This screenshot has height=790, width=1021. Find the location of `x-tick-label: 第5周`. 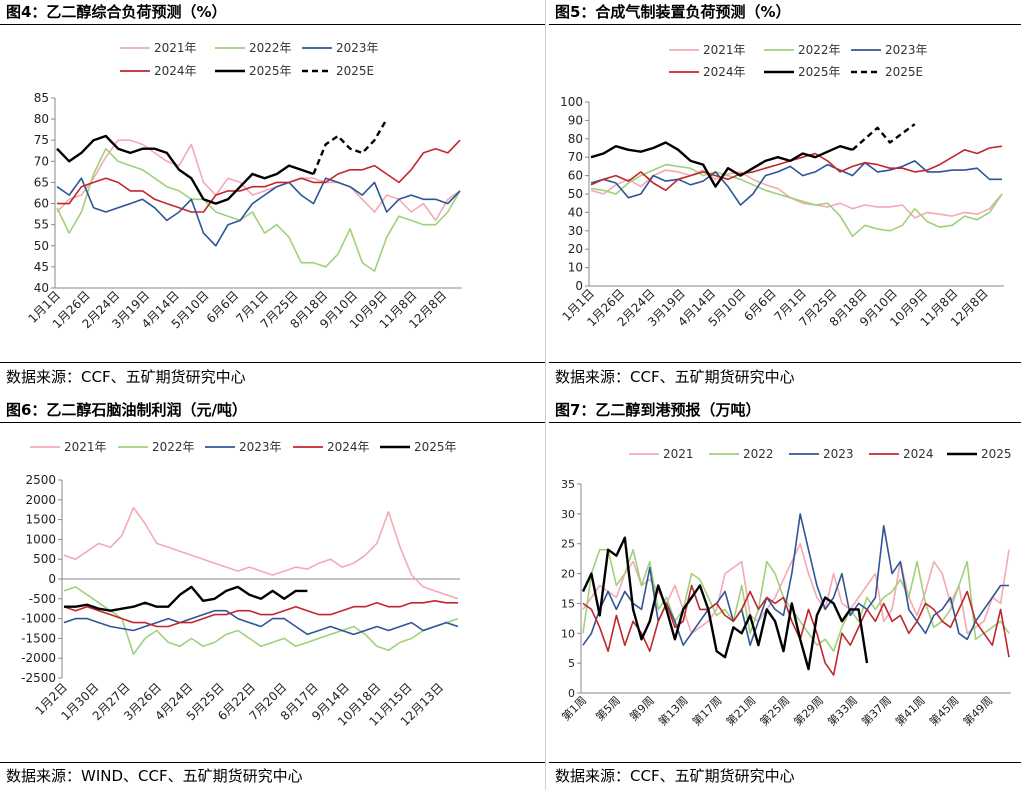

x-tick-label: 第5周 is located at coordinates (608, 708).